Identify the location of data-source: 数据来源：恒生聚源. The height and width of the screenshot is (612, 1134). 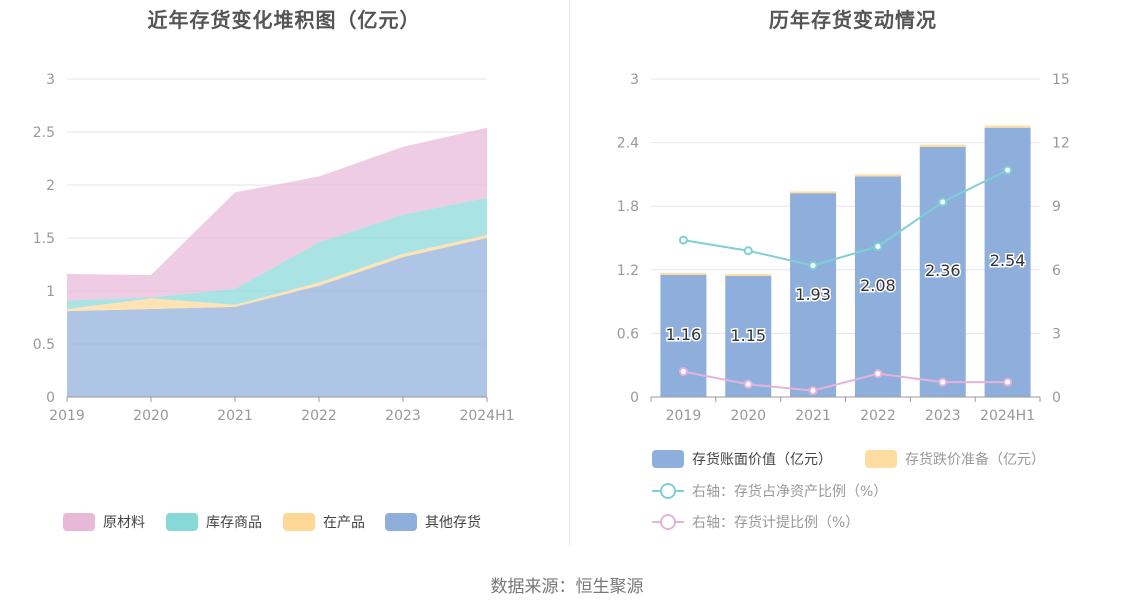
(567, 584).